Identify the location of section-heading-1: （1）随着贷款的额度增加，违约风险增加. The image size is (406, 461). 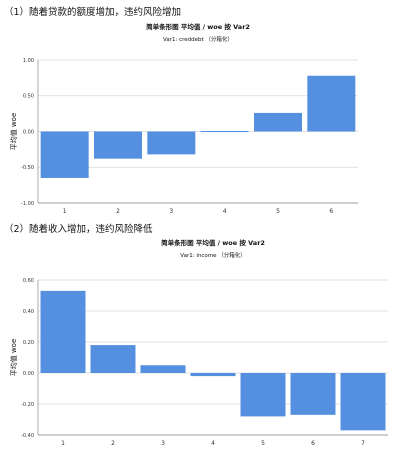
(93, 12).